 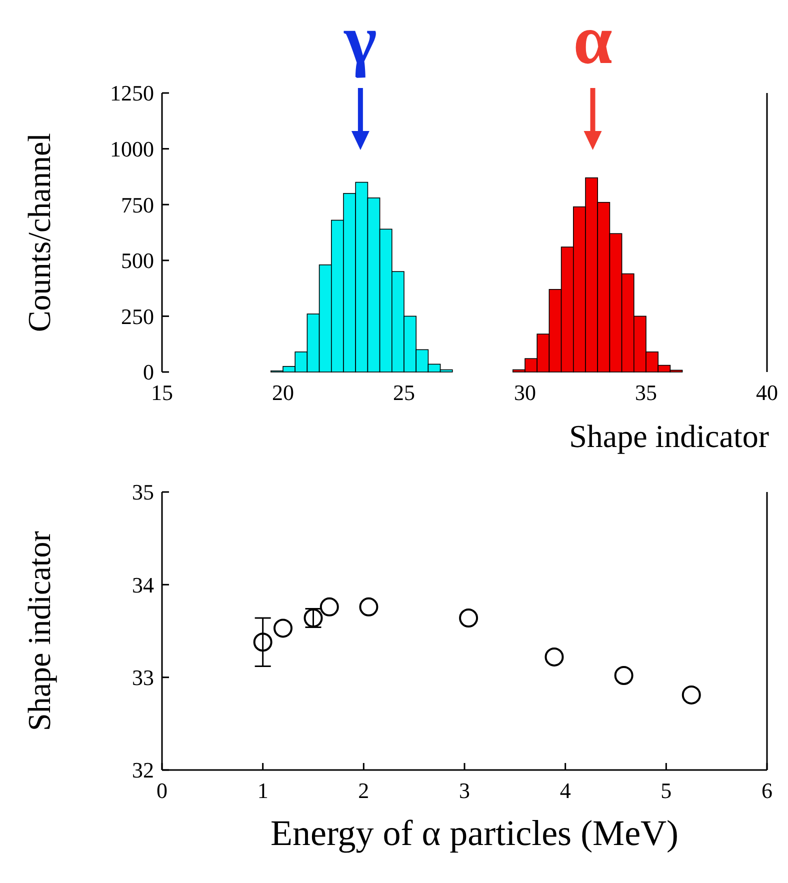 I want to click on x-tick-label: 3, so click(x=464, y=790).